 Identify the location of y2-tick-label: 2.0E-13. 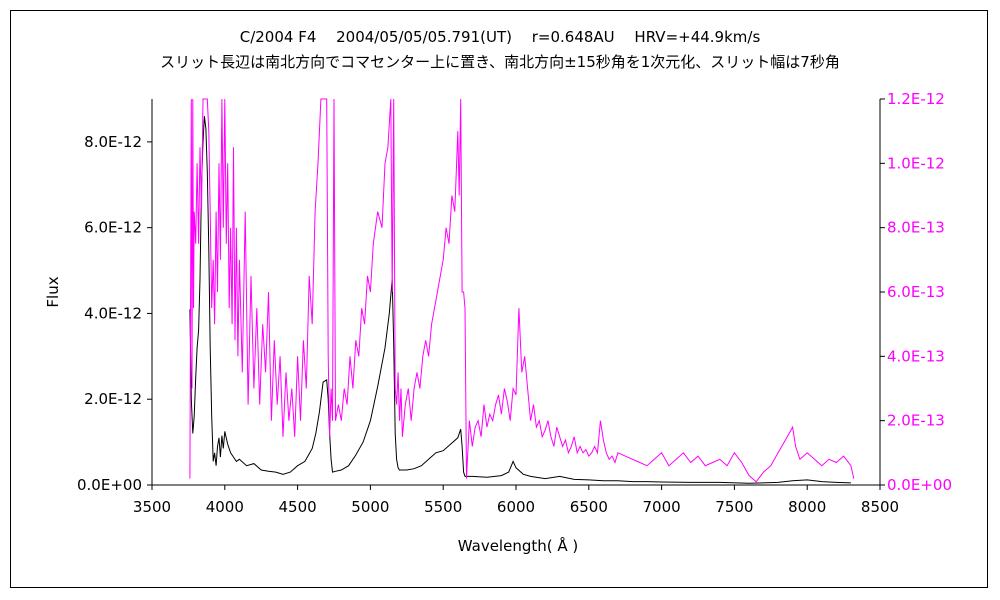
(916, 421).